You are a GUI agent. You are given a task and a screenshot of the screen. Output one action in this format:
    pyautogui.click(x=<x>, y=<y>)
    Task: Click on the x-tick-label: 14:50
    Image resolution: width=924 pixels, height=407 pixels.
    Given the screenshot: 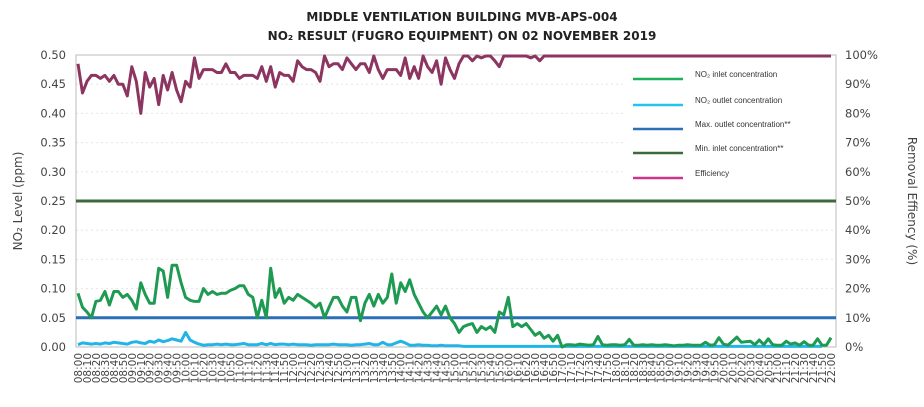 What is the action you would take?
    pyautogui.click(x=447, y=368)
    